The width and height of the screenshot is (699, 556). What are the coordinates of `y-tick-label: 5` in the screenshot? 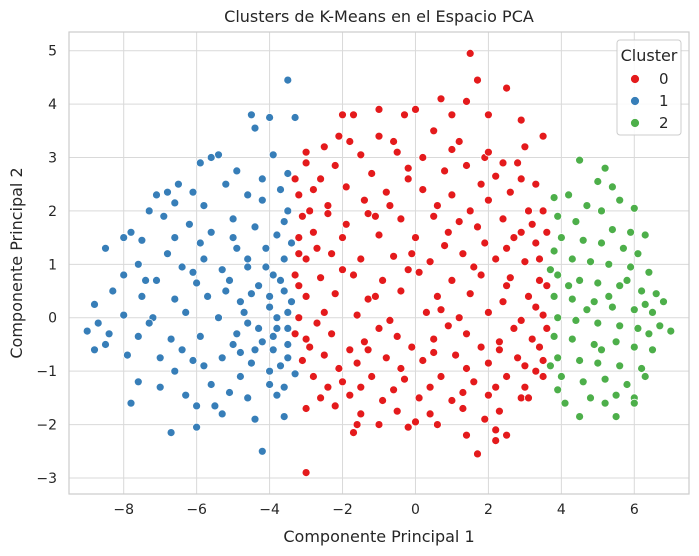 It's located at (52, 52).